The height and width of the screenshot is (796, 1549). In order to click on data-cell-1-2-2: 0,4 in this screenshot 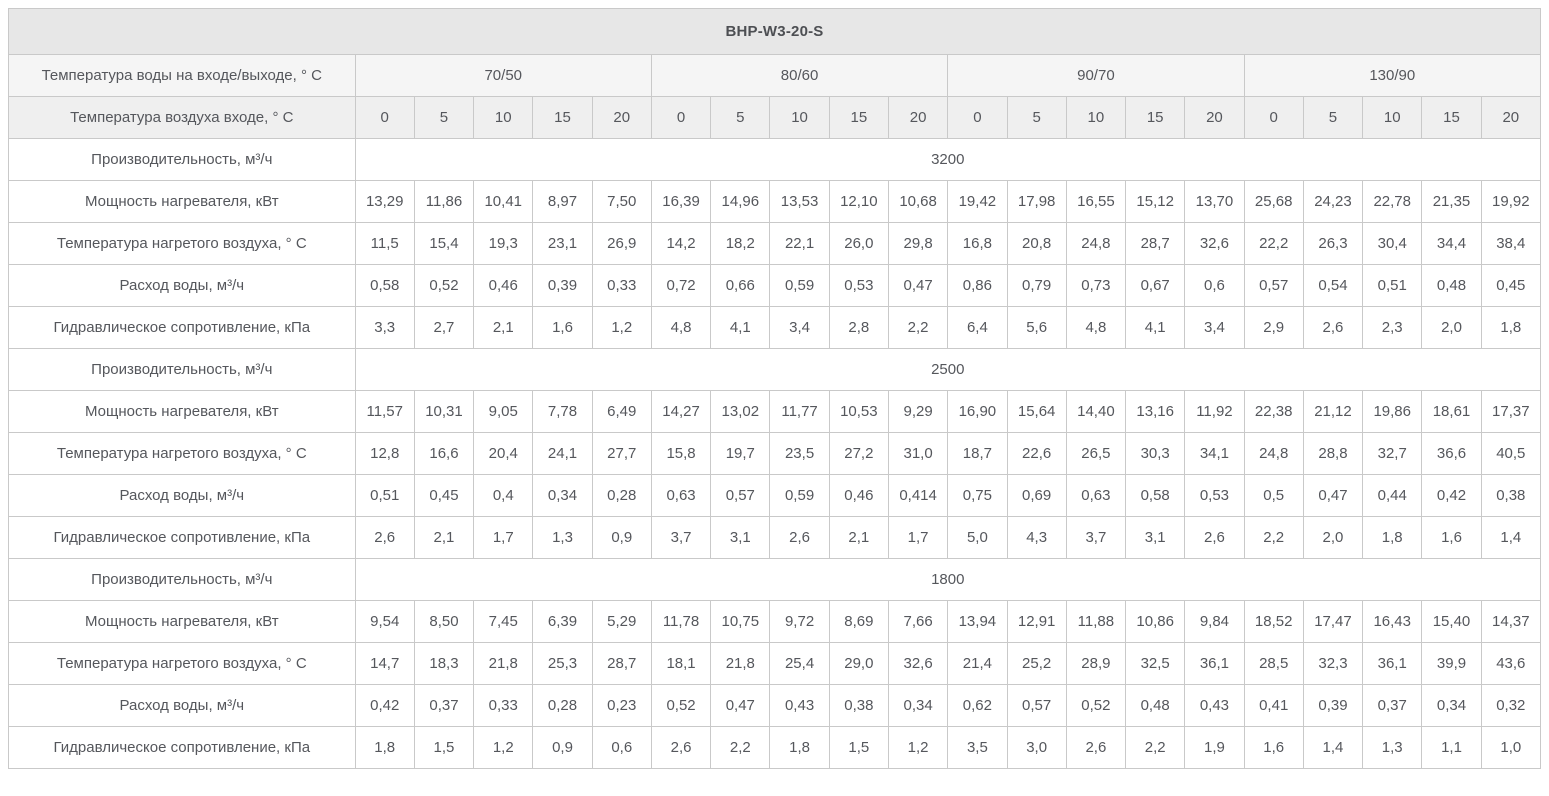, I will do `click(503, 495)`.